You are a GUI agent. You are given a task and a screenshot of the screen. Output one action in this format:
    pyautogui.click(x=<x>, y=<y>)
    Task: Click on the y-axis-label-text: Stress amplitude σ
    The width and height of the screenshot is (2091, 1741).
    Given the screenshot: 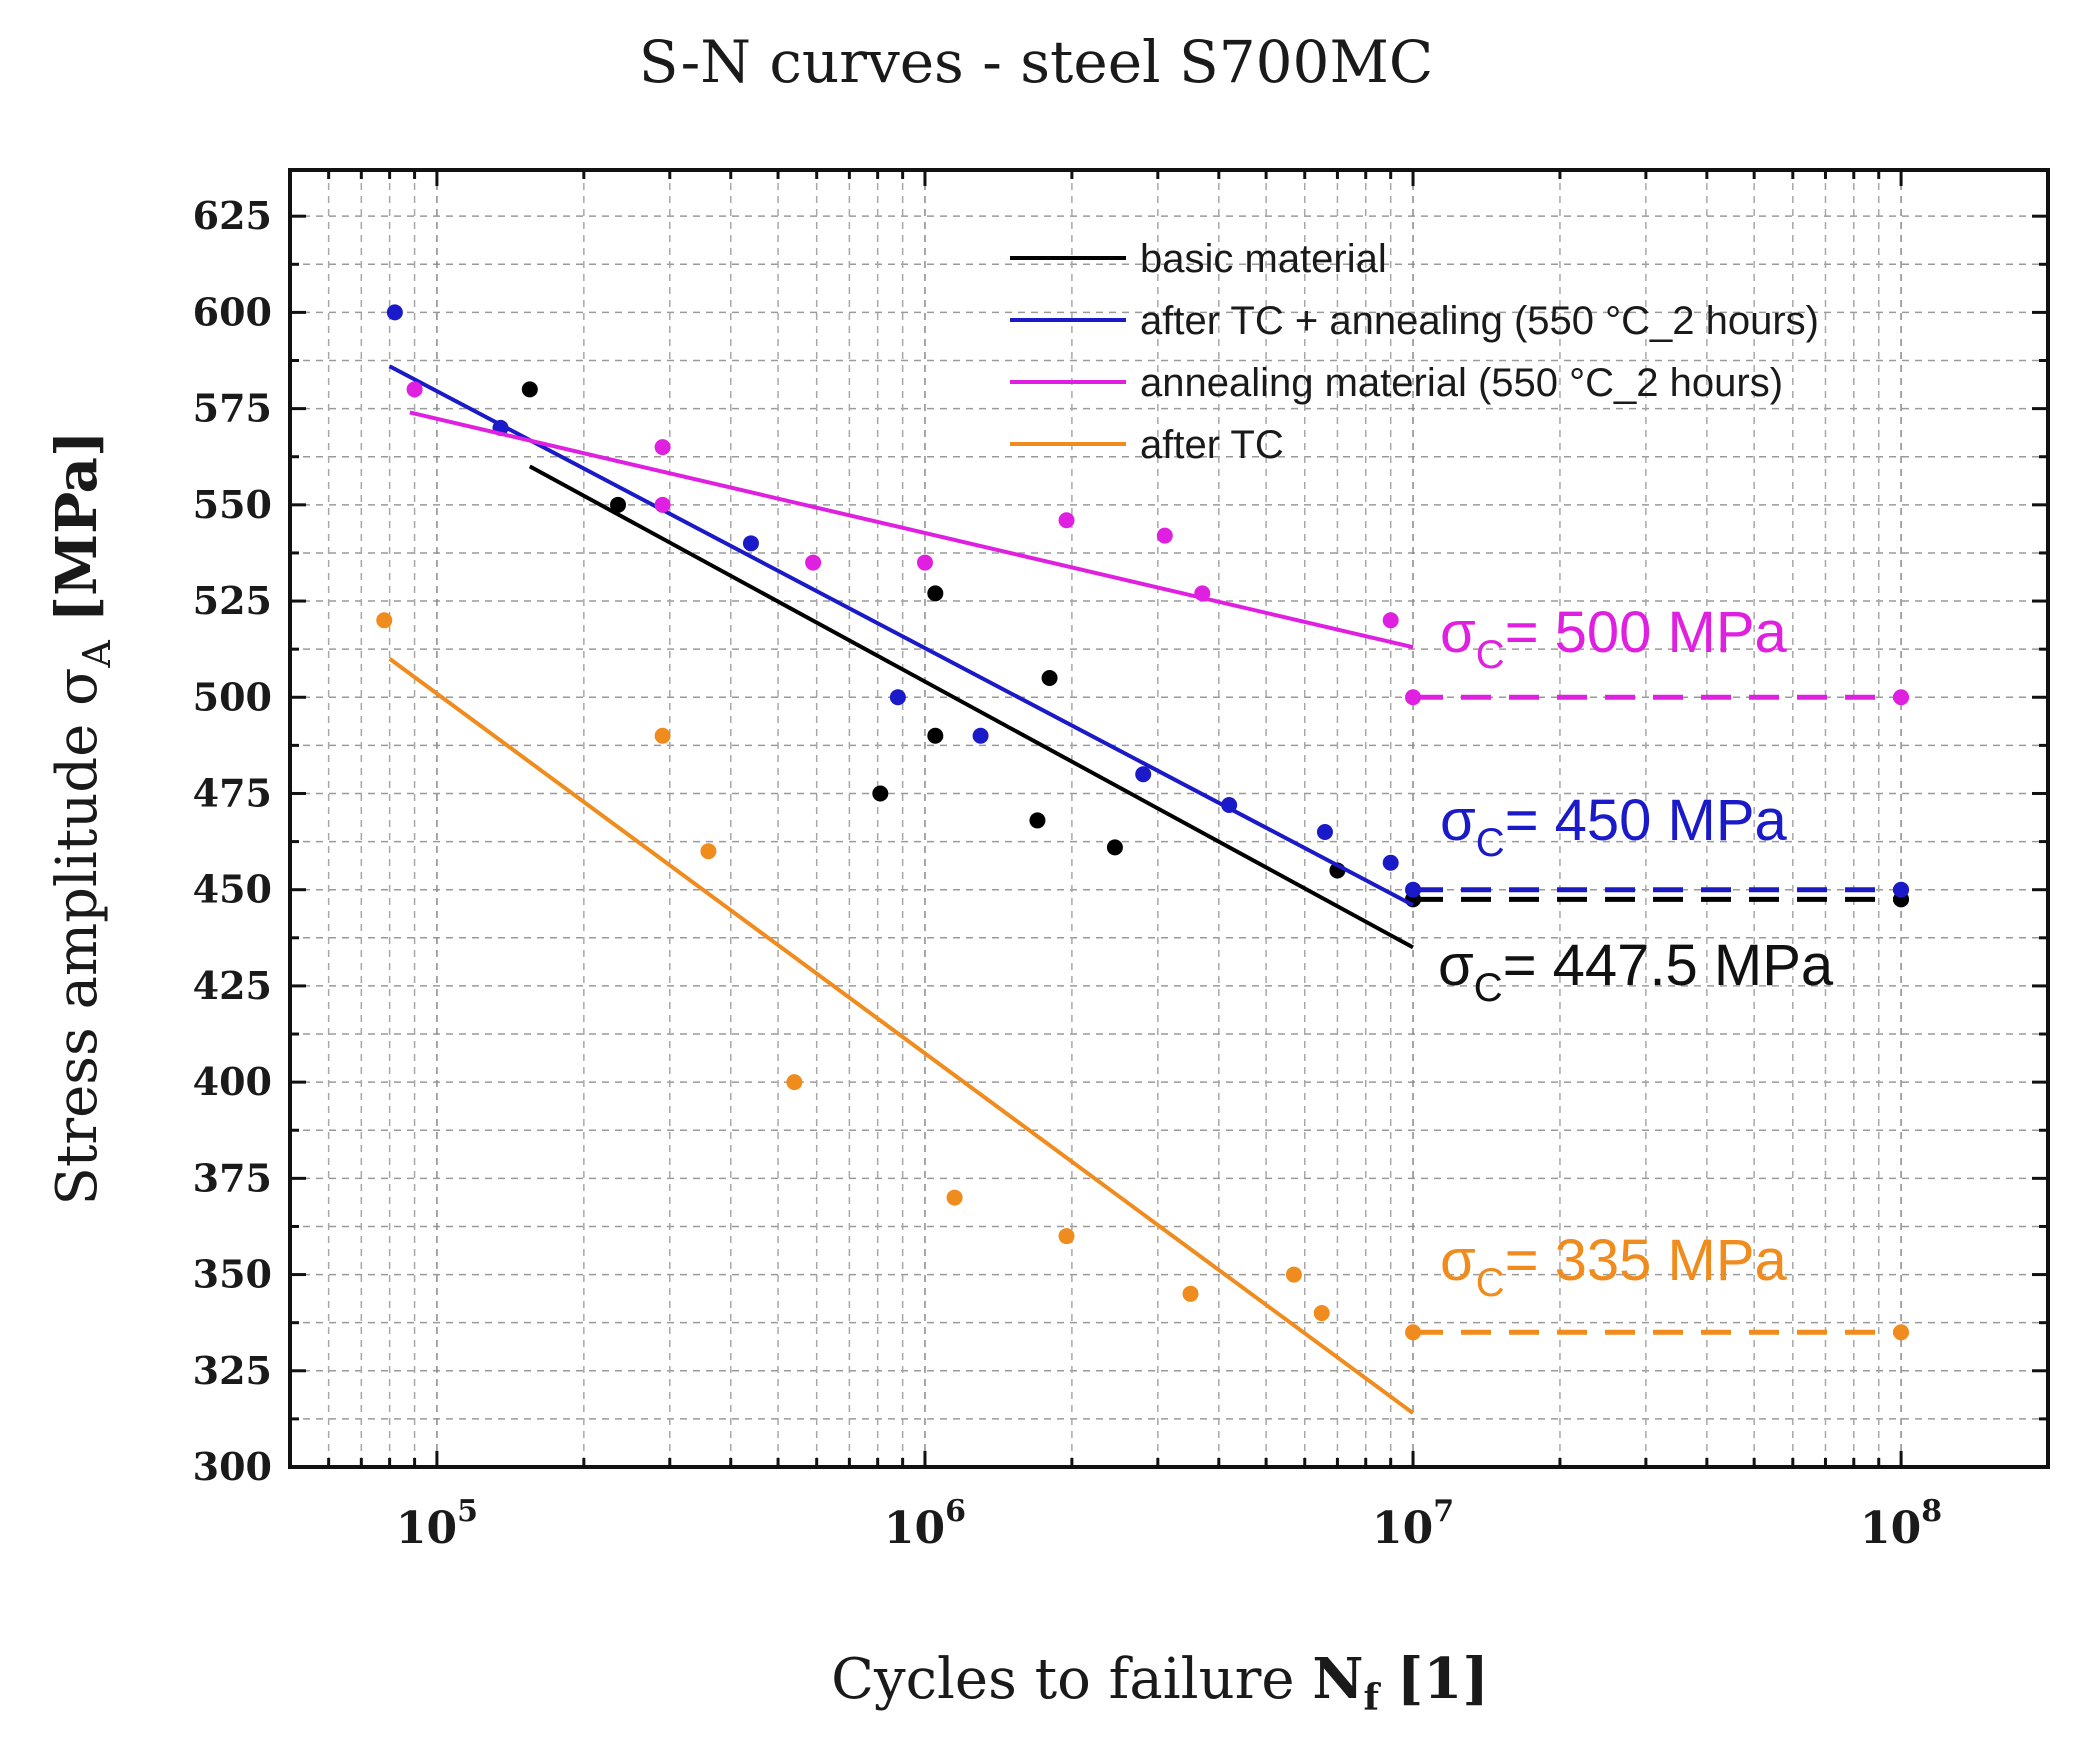 What is the action you would take?
    pyautogui.click(x=77, y=937)
    